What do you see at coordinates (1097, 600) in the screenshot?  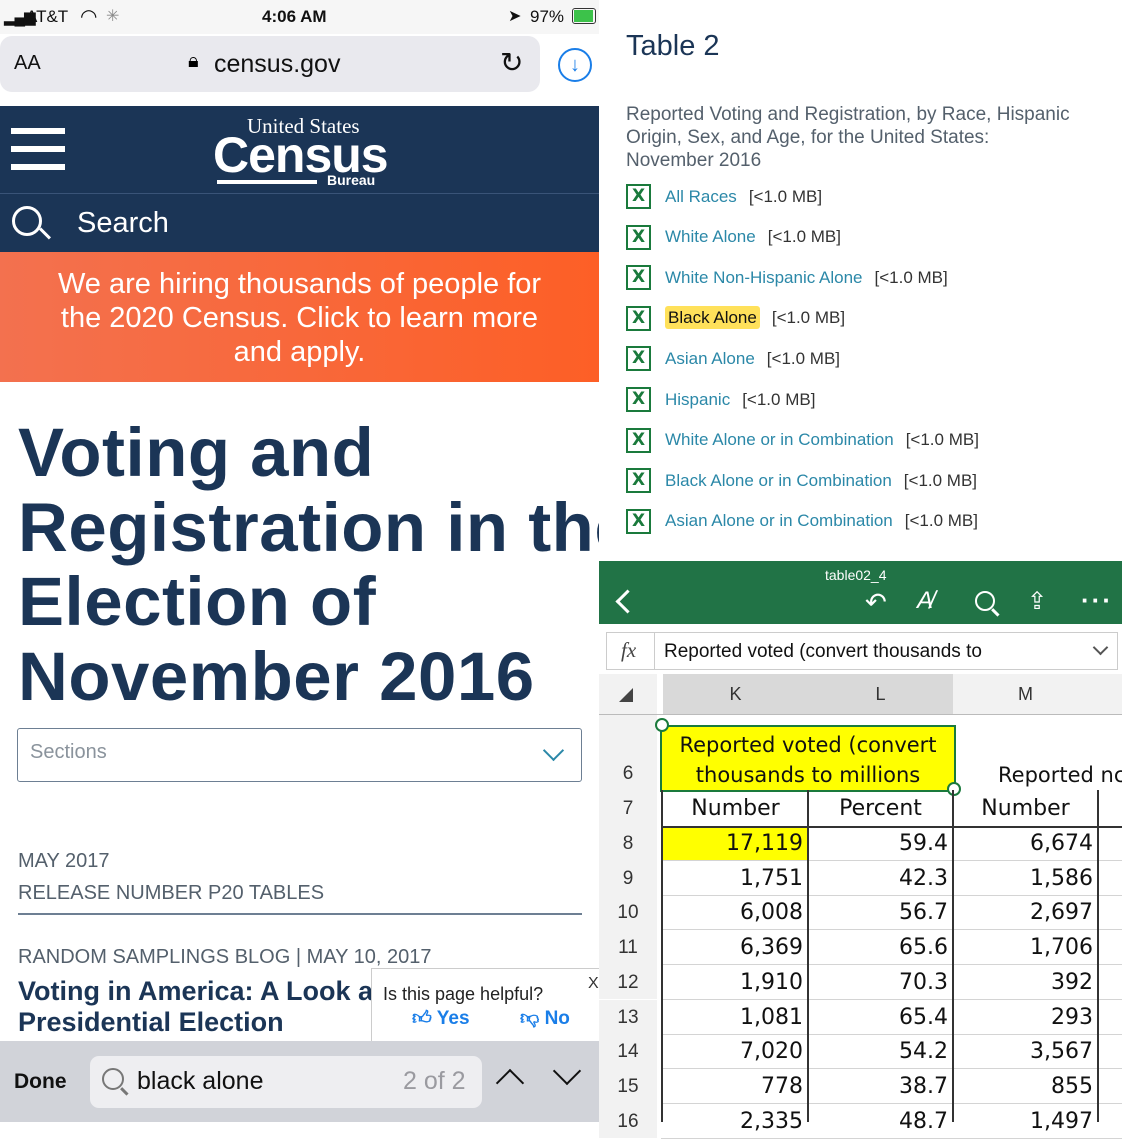 I see `more-icon: ···` at bounding box center [1097, 600].